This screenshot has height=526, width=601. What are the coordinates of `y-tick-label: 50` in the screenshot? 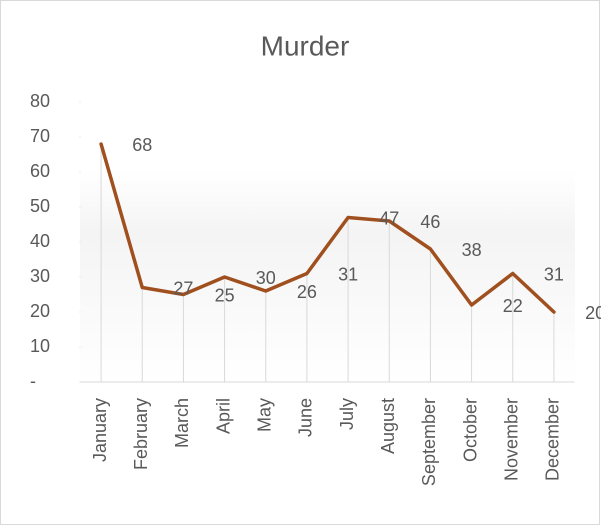 It's located at (40, 206).